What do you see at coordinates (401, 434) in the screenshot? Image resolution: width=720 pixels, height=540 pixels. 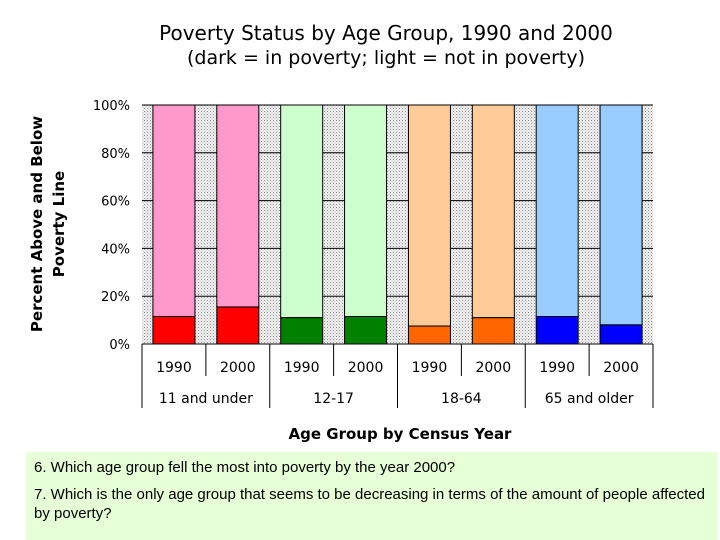 I see `x-axis-label: Age Group by Census Year` at bounding box center [401, 434].